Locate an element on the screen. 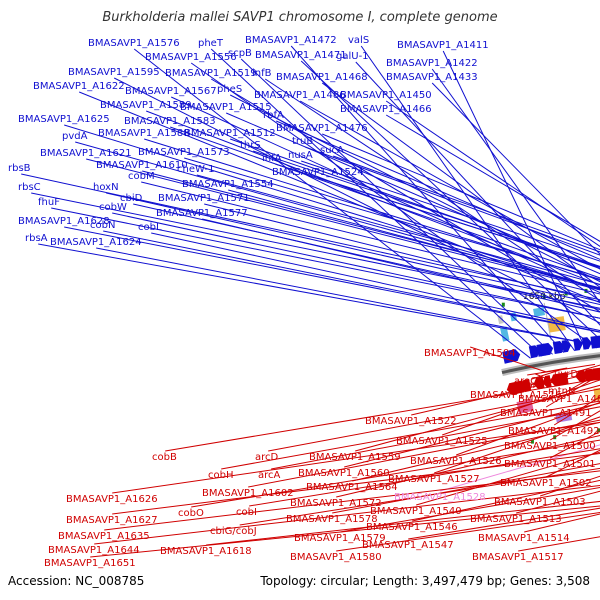  accession-text: Accession: NC_008785 is located at coordinates (76, 581).